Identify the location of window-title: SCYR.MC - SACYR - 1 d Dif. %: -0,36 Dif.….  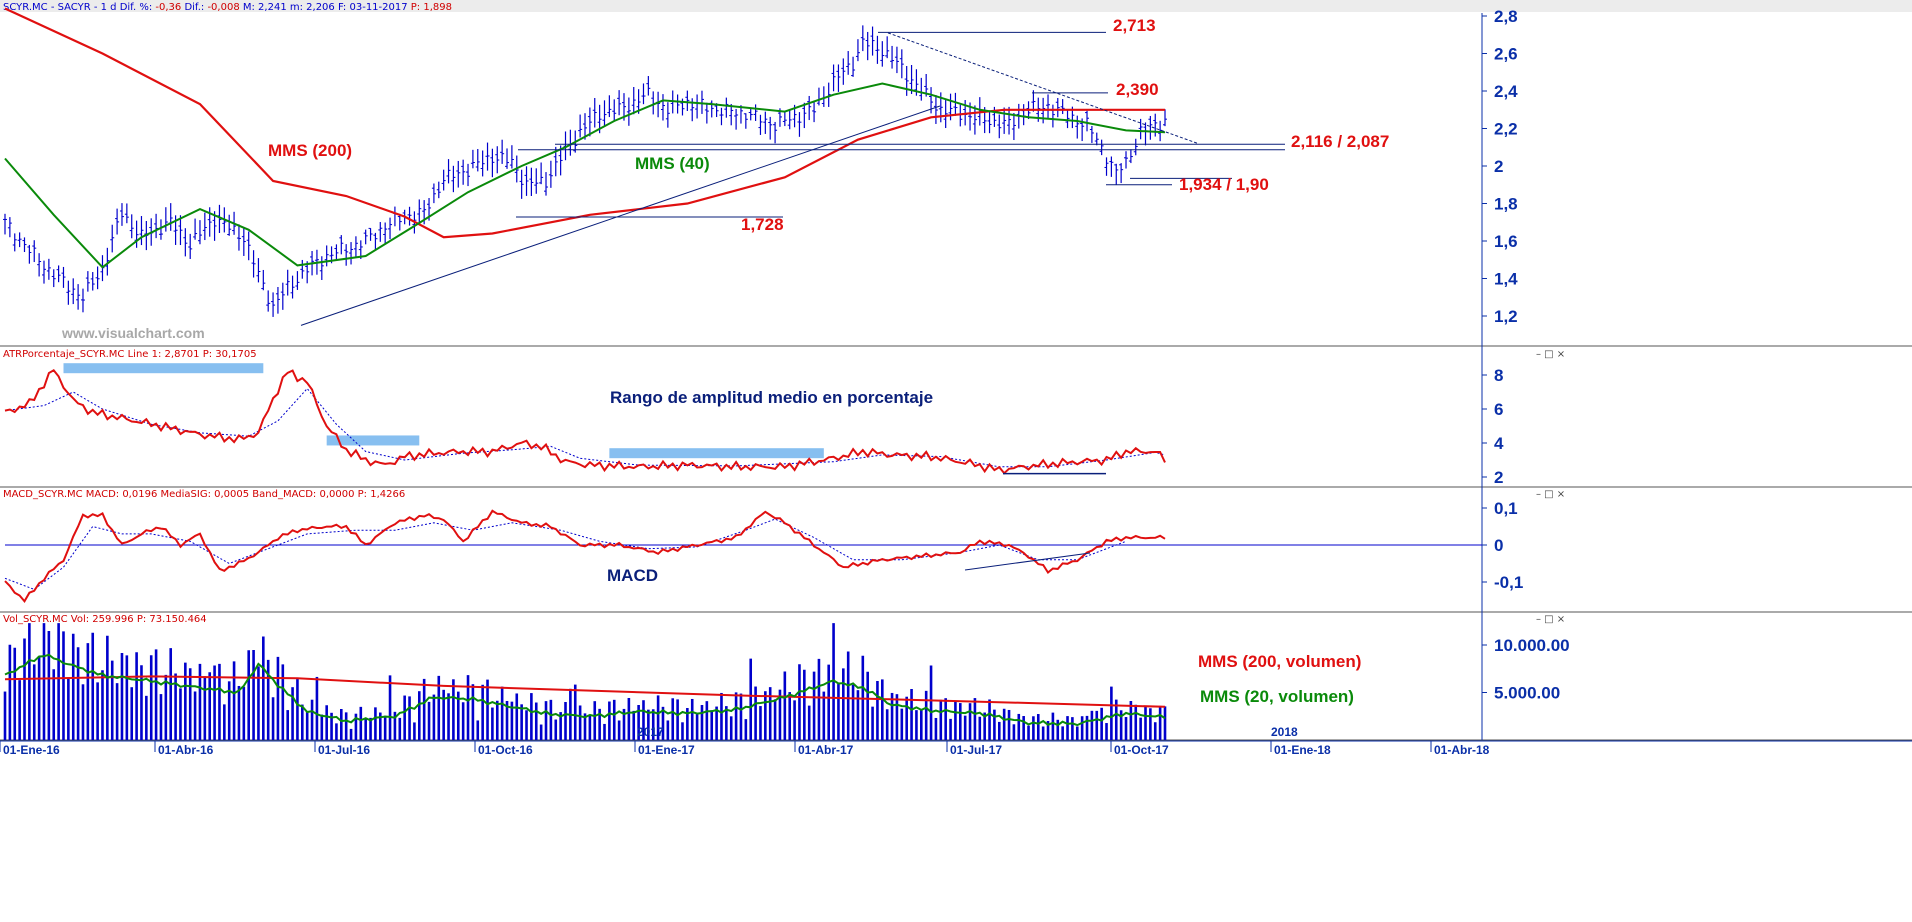
(227, 7).